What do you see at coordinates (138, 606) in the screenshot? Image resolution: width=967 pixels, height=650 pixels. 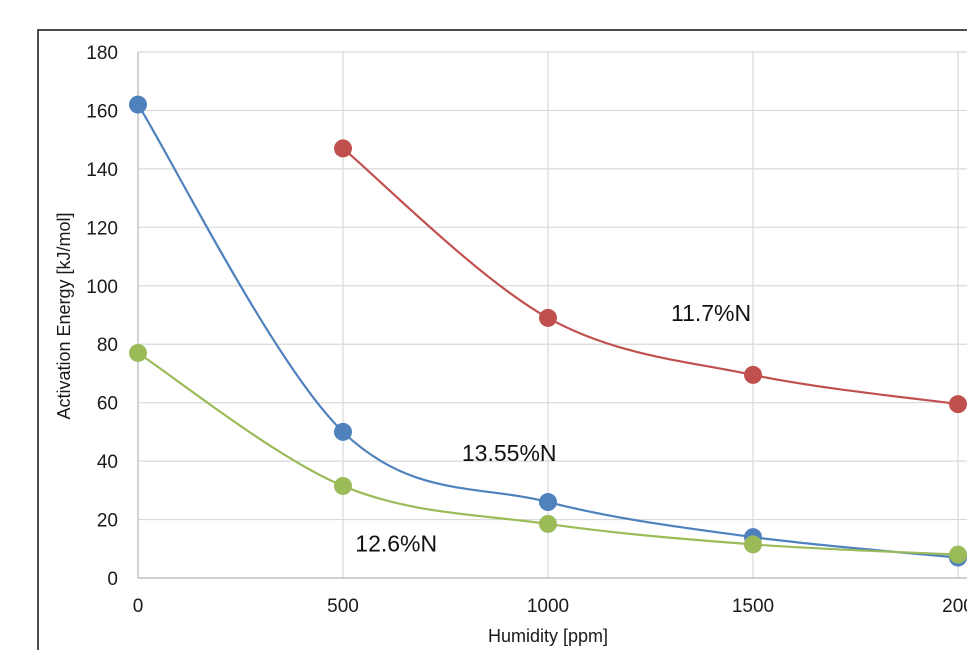 I see `x-tick-label: 0` at bounding box center [138, 606].